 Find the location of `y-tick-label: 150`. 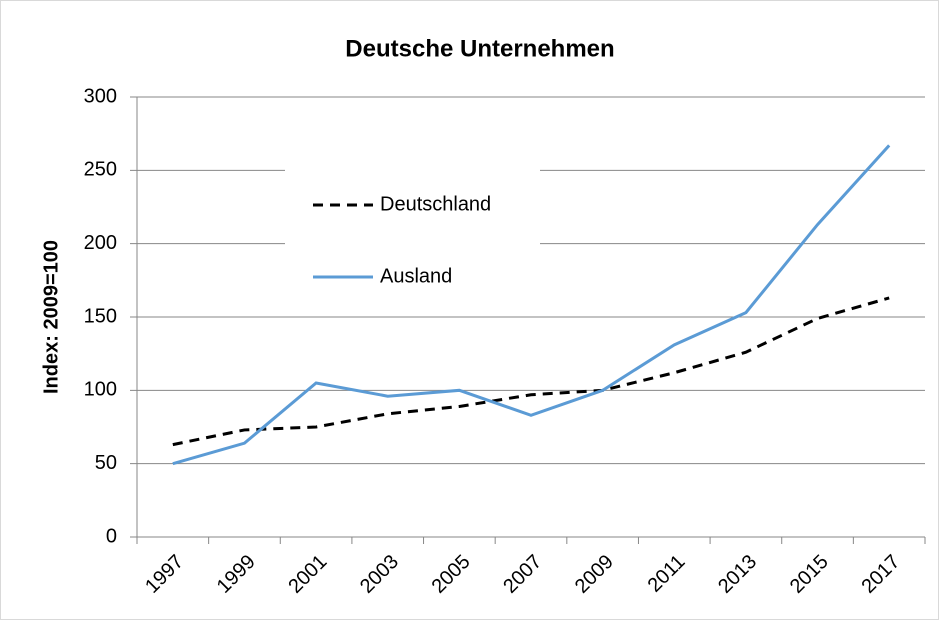

y-tick-label: 150 is located at coordinates (100, 316).